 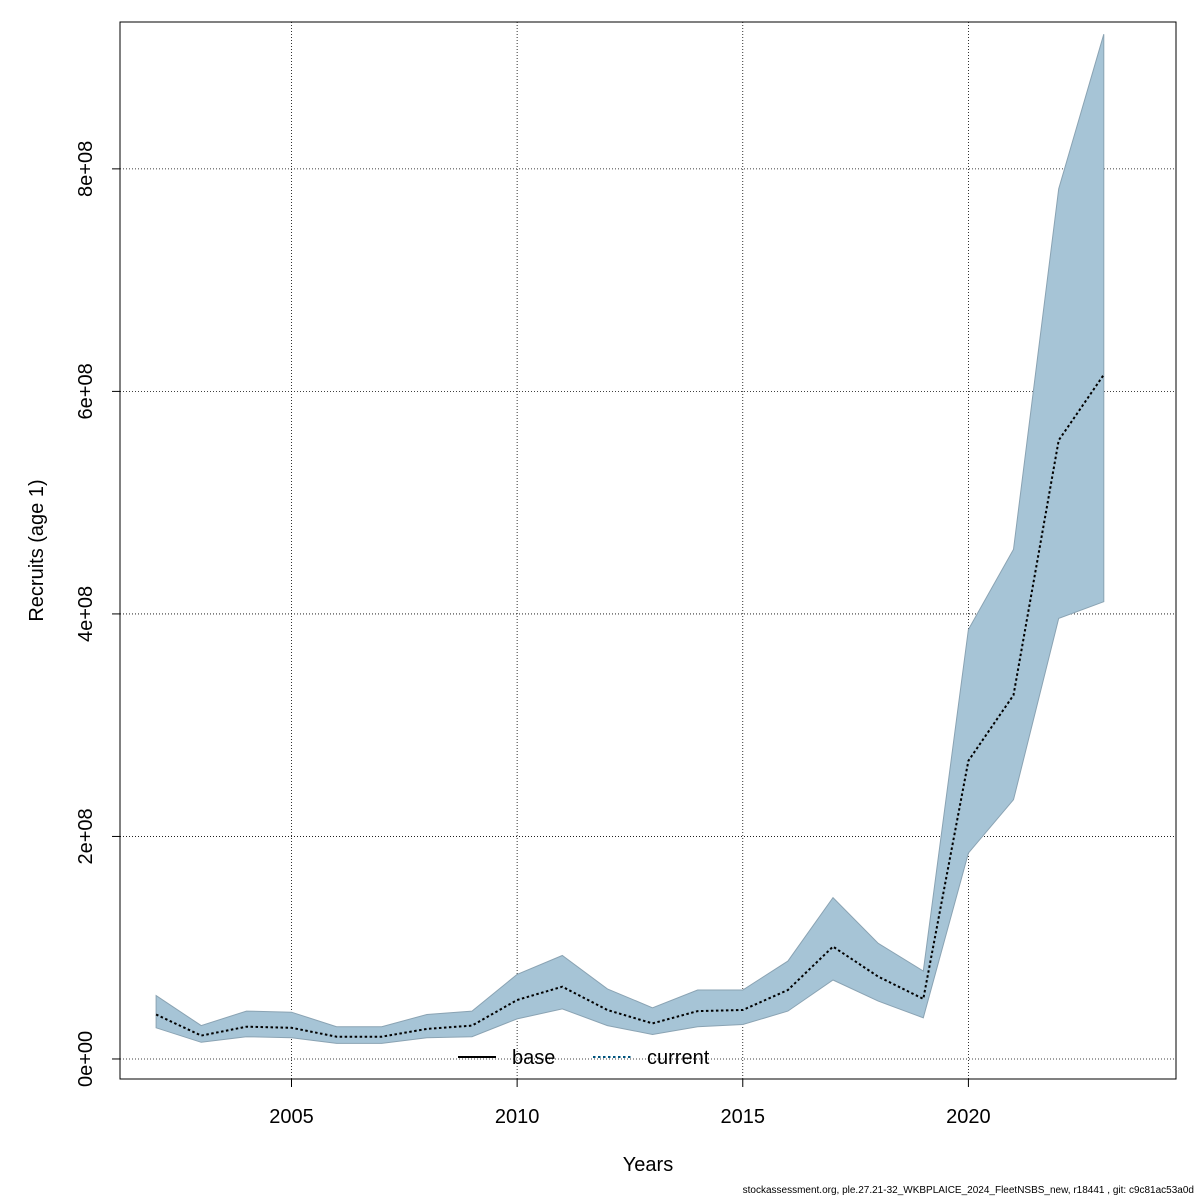 What do you see at coordinates (37, 550) in the screenshot?
I see `y-axis-title: Recruits (age 1)` at bounding box center [37, 550].